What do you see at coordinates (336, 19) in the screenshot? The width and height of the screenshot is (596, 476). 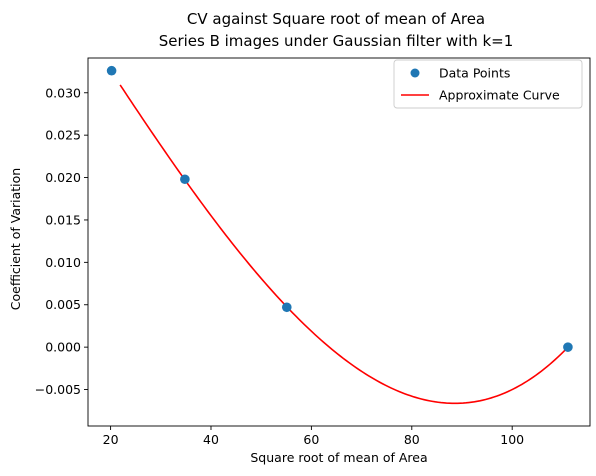 I see `chart-title-line1: CV against Square root of mean of Area` at bounding box center [336, 19].